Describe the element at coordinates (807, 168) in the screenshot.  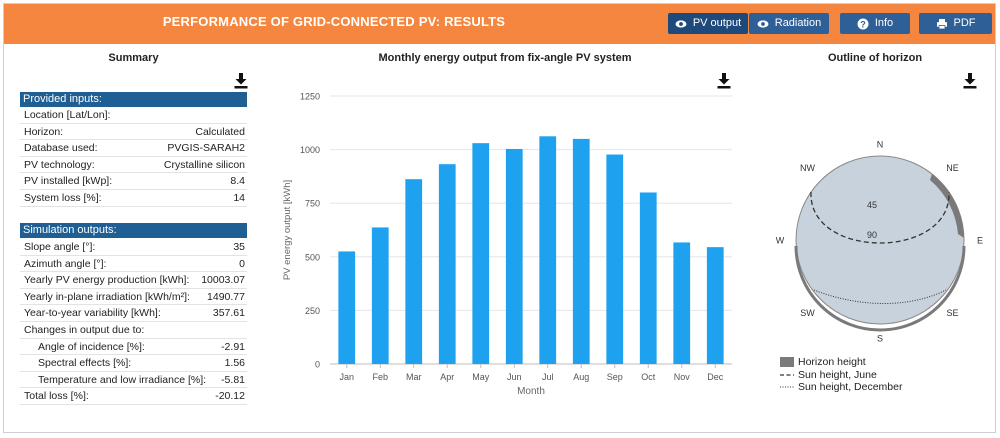
I see `compass-label-nw: NW` at that location.